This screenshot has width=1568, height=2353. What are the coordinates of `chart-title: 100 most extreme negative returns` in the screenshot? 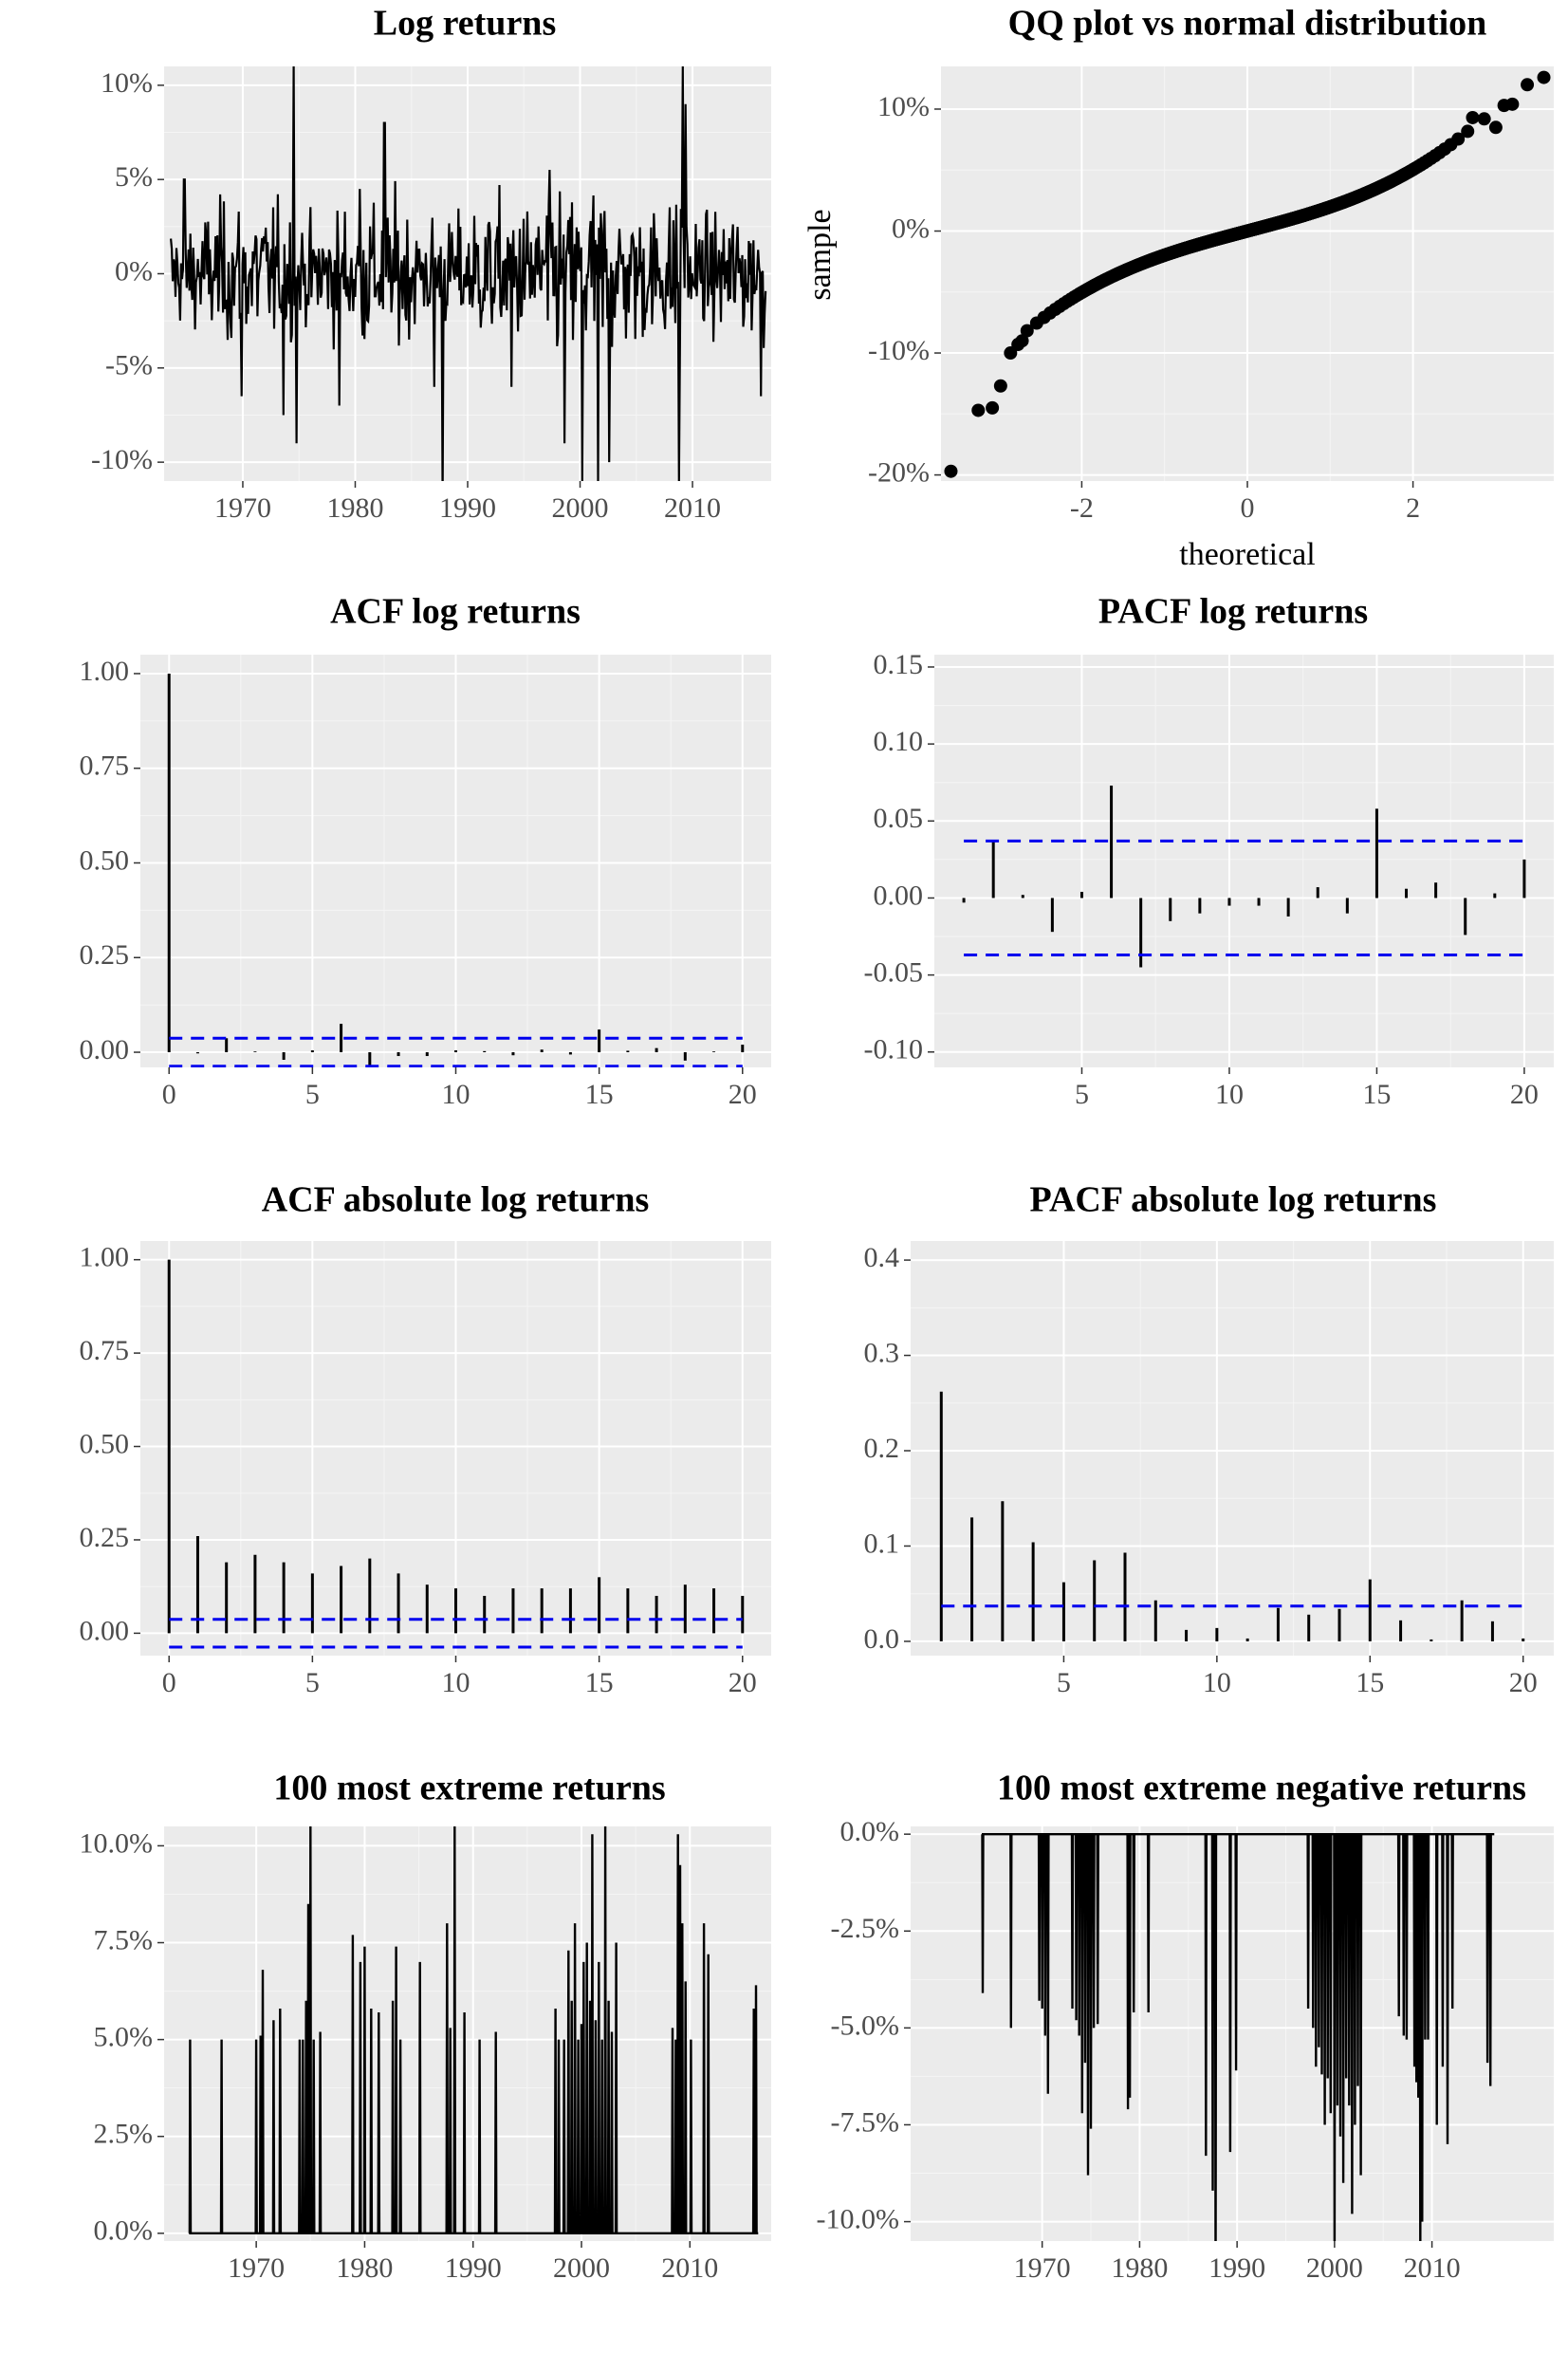 It's located at (1261, 1788).